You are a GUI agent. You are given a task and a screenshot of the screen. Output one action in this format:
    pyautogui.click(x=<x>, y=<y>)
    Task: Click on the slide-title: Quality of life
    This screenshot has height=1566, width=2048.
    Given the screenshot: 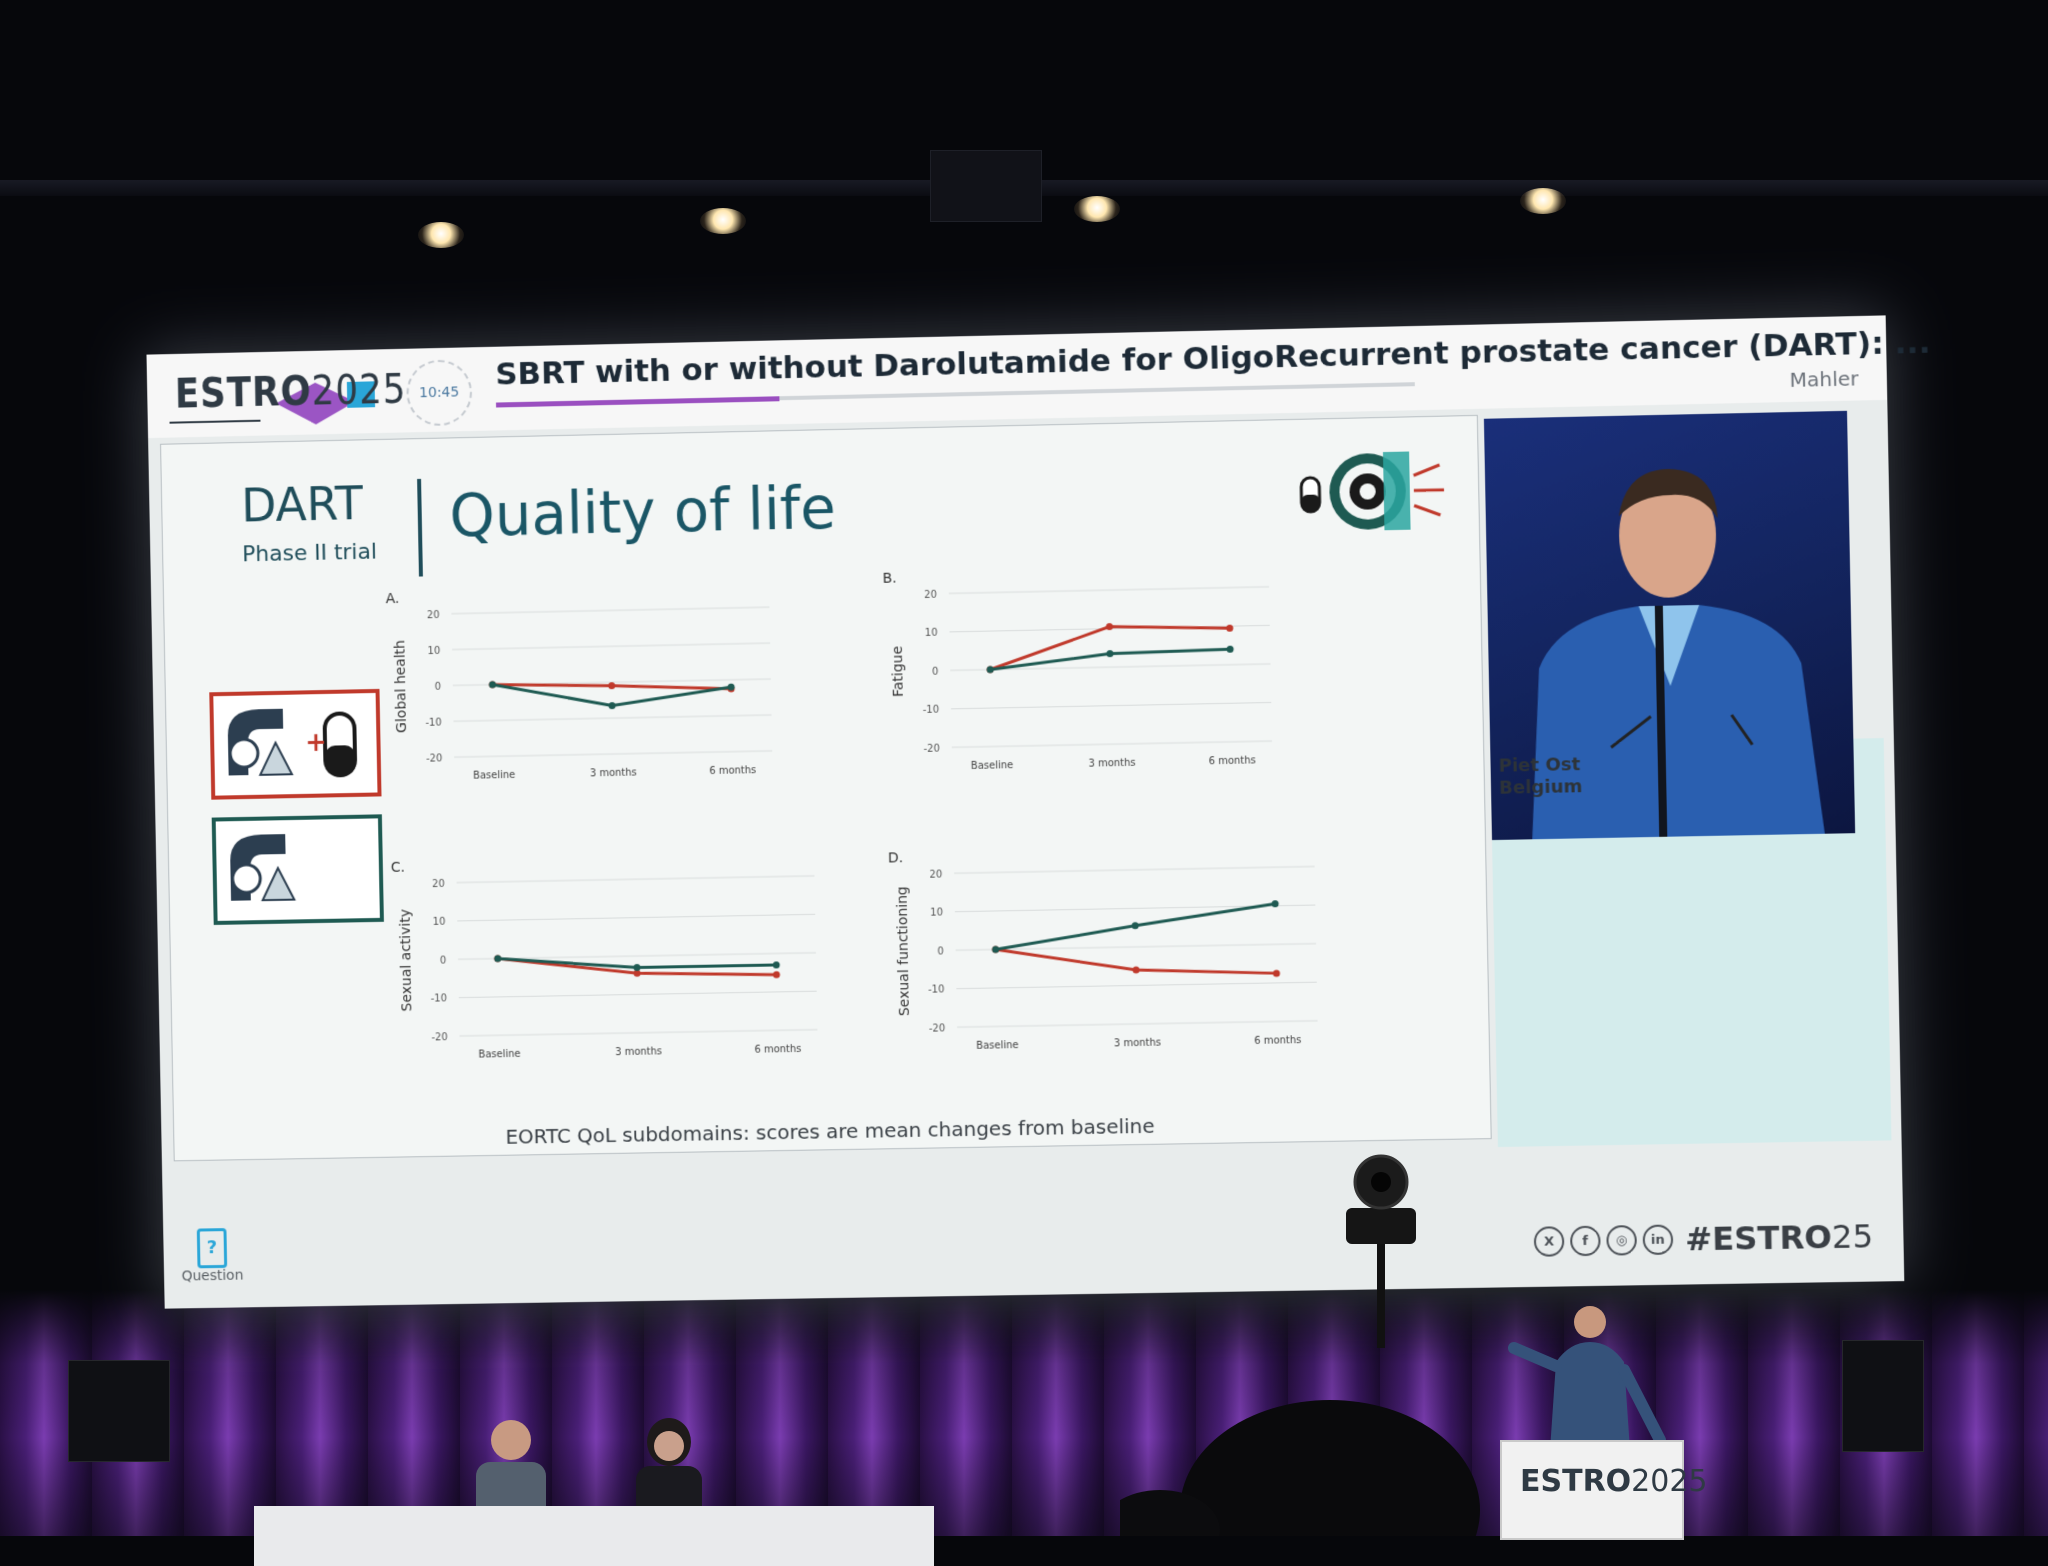 What is the action you would take?
    pyautogui.click(x=642, y=511)
    